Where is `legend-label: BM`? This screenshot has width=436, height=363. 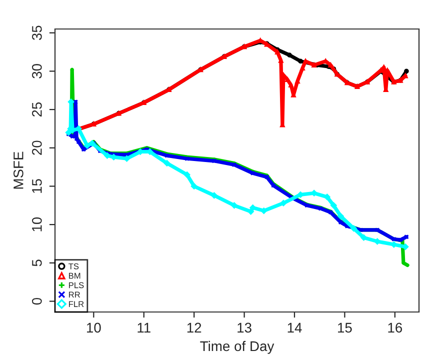 legend-label: BM is located at coordinates (74, 275).